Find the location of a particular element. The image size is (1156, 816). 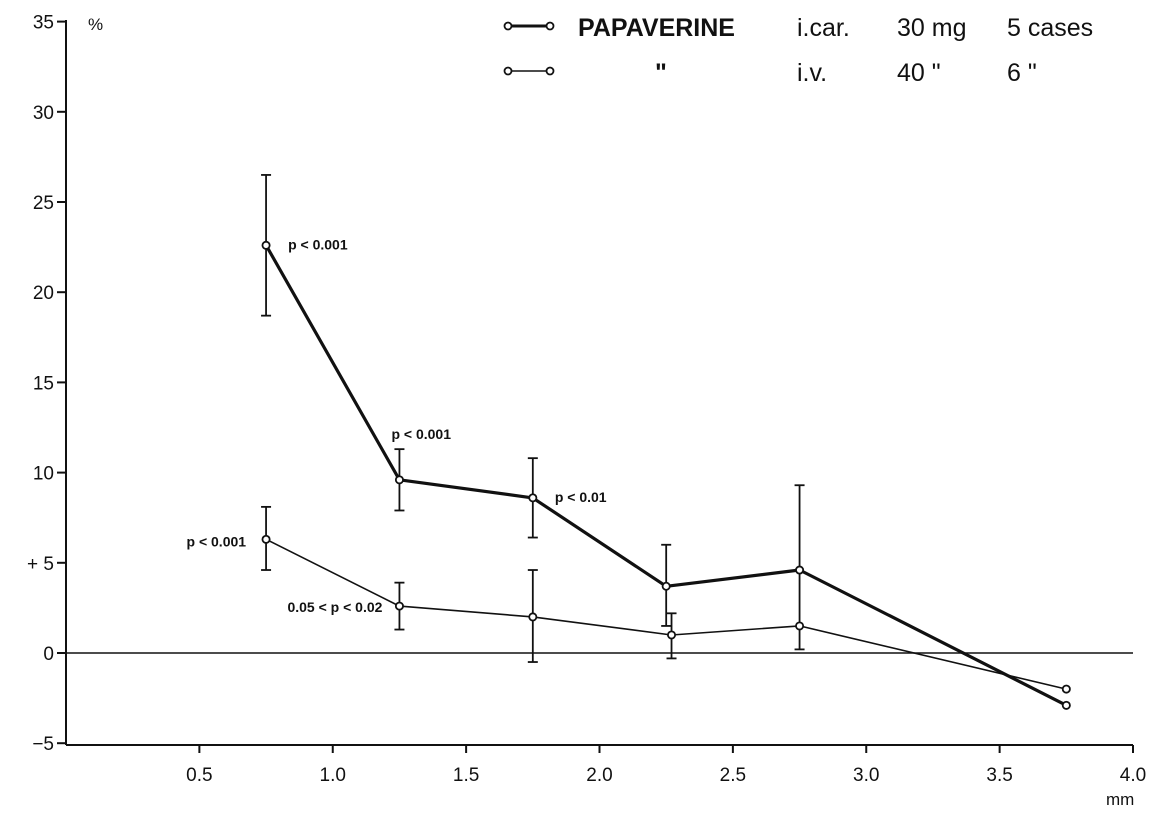

y-tick-label: −5 is located at coordinates (43, 744).